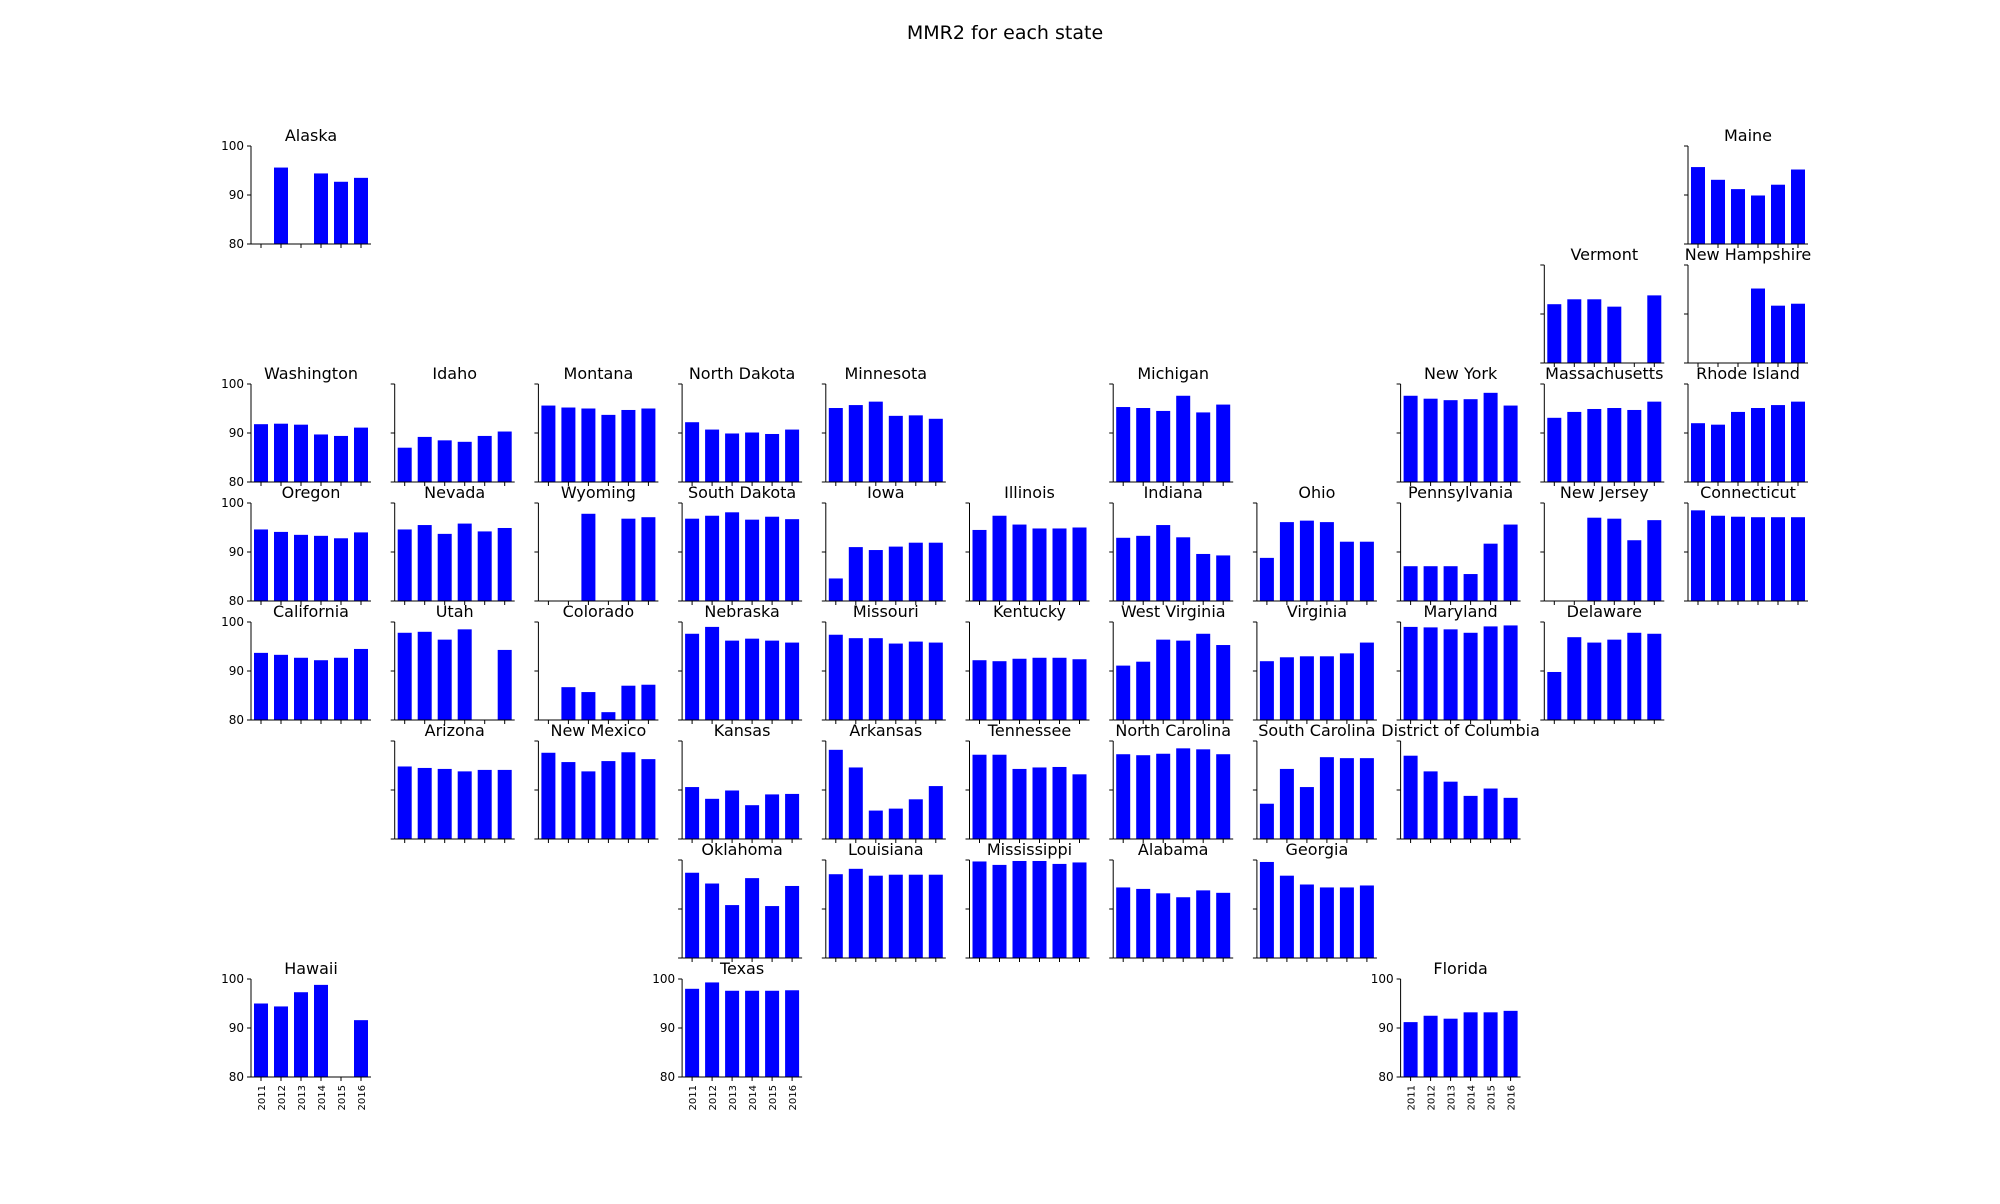 The image size is (2000, 1204). I want to click on panel-title-nebraska: Nebraska, so click(741, 611).